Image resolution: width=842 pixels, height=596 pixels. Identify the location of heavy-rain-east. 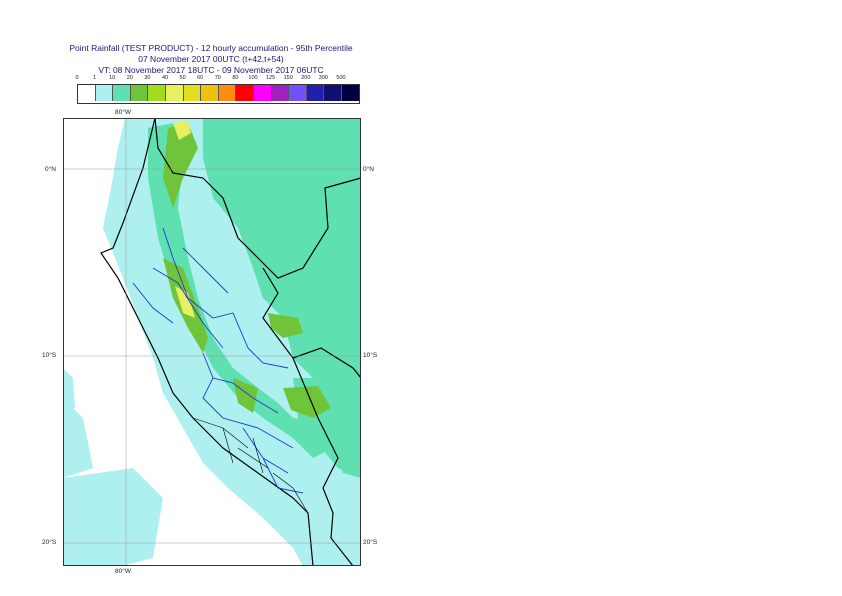
(307, 402).